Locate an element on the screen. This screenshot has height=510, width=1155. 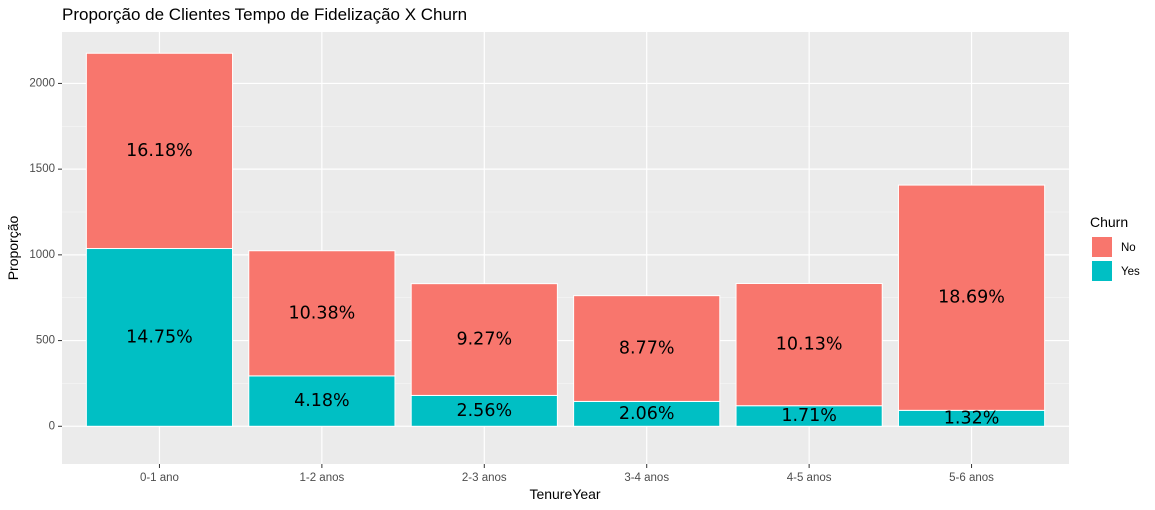
legend-label-yes: Yes is located at coordinates (1130, 272).